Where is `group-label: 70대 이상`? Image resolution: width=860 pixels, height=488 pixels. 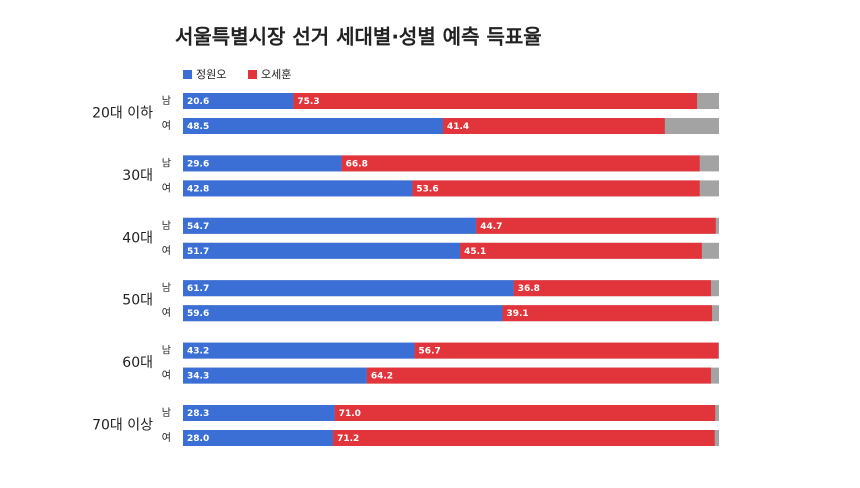
group-label: 70대 이상 is located at coordinates (122, 426).